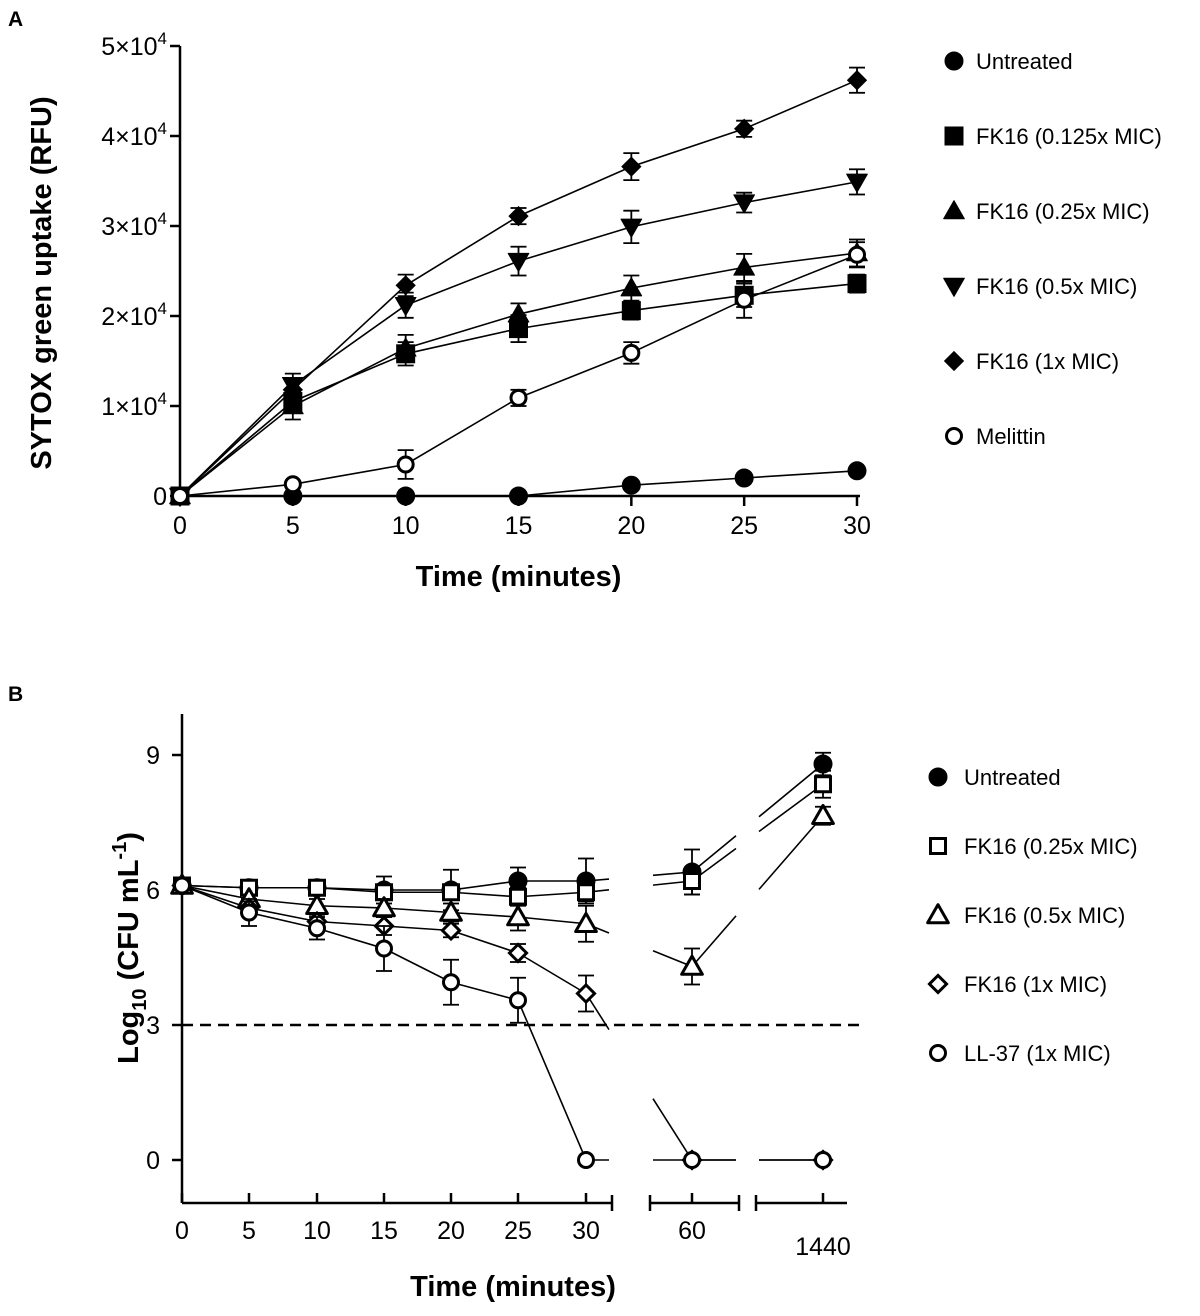 This screenshot has height=1316, width=1200. What do you see at coordinates (129, 407) in the screenshot?
I see `y-tick-mantissa: 1×10` at bounding box center [129, 407].